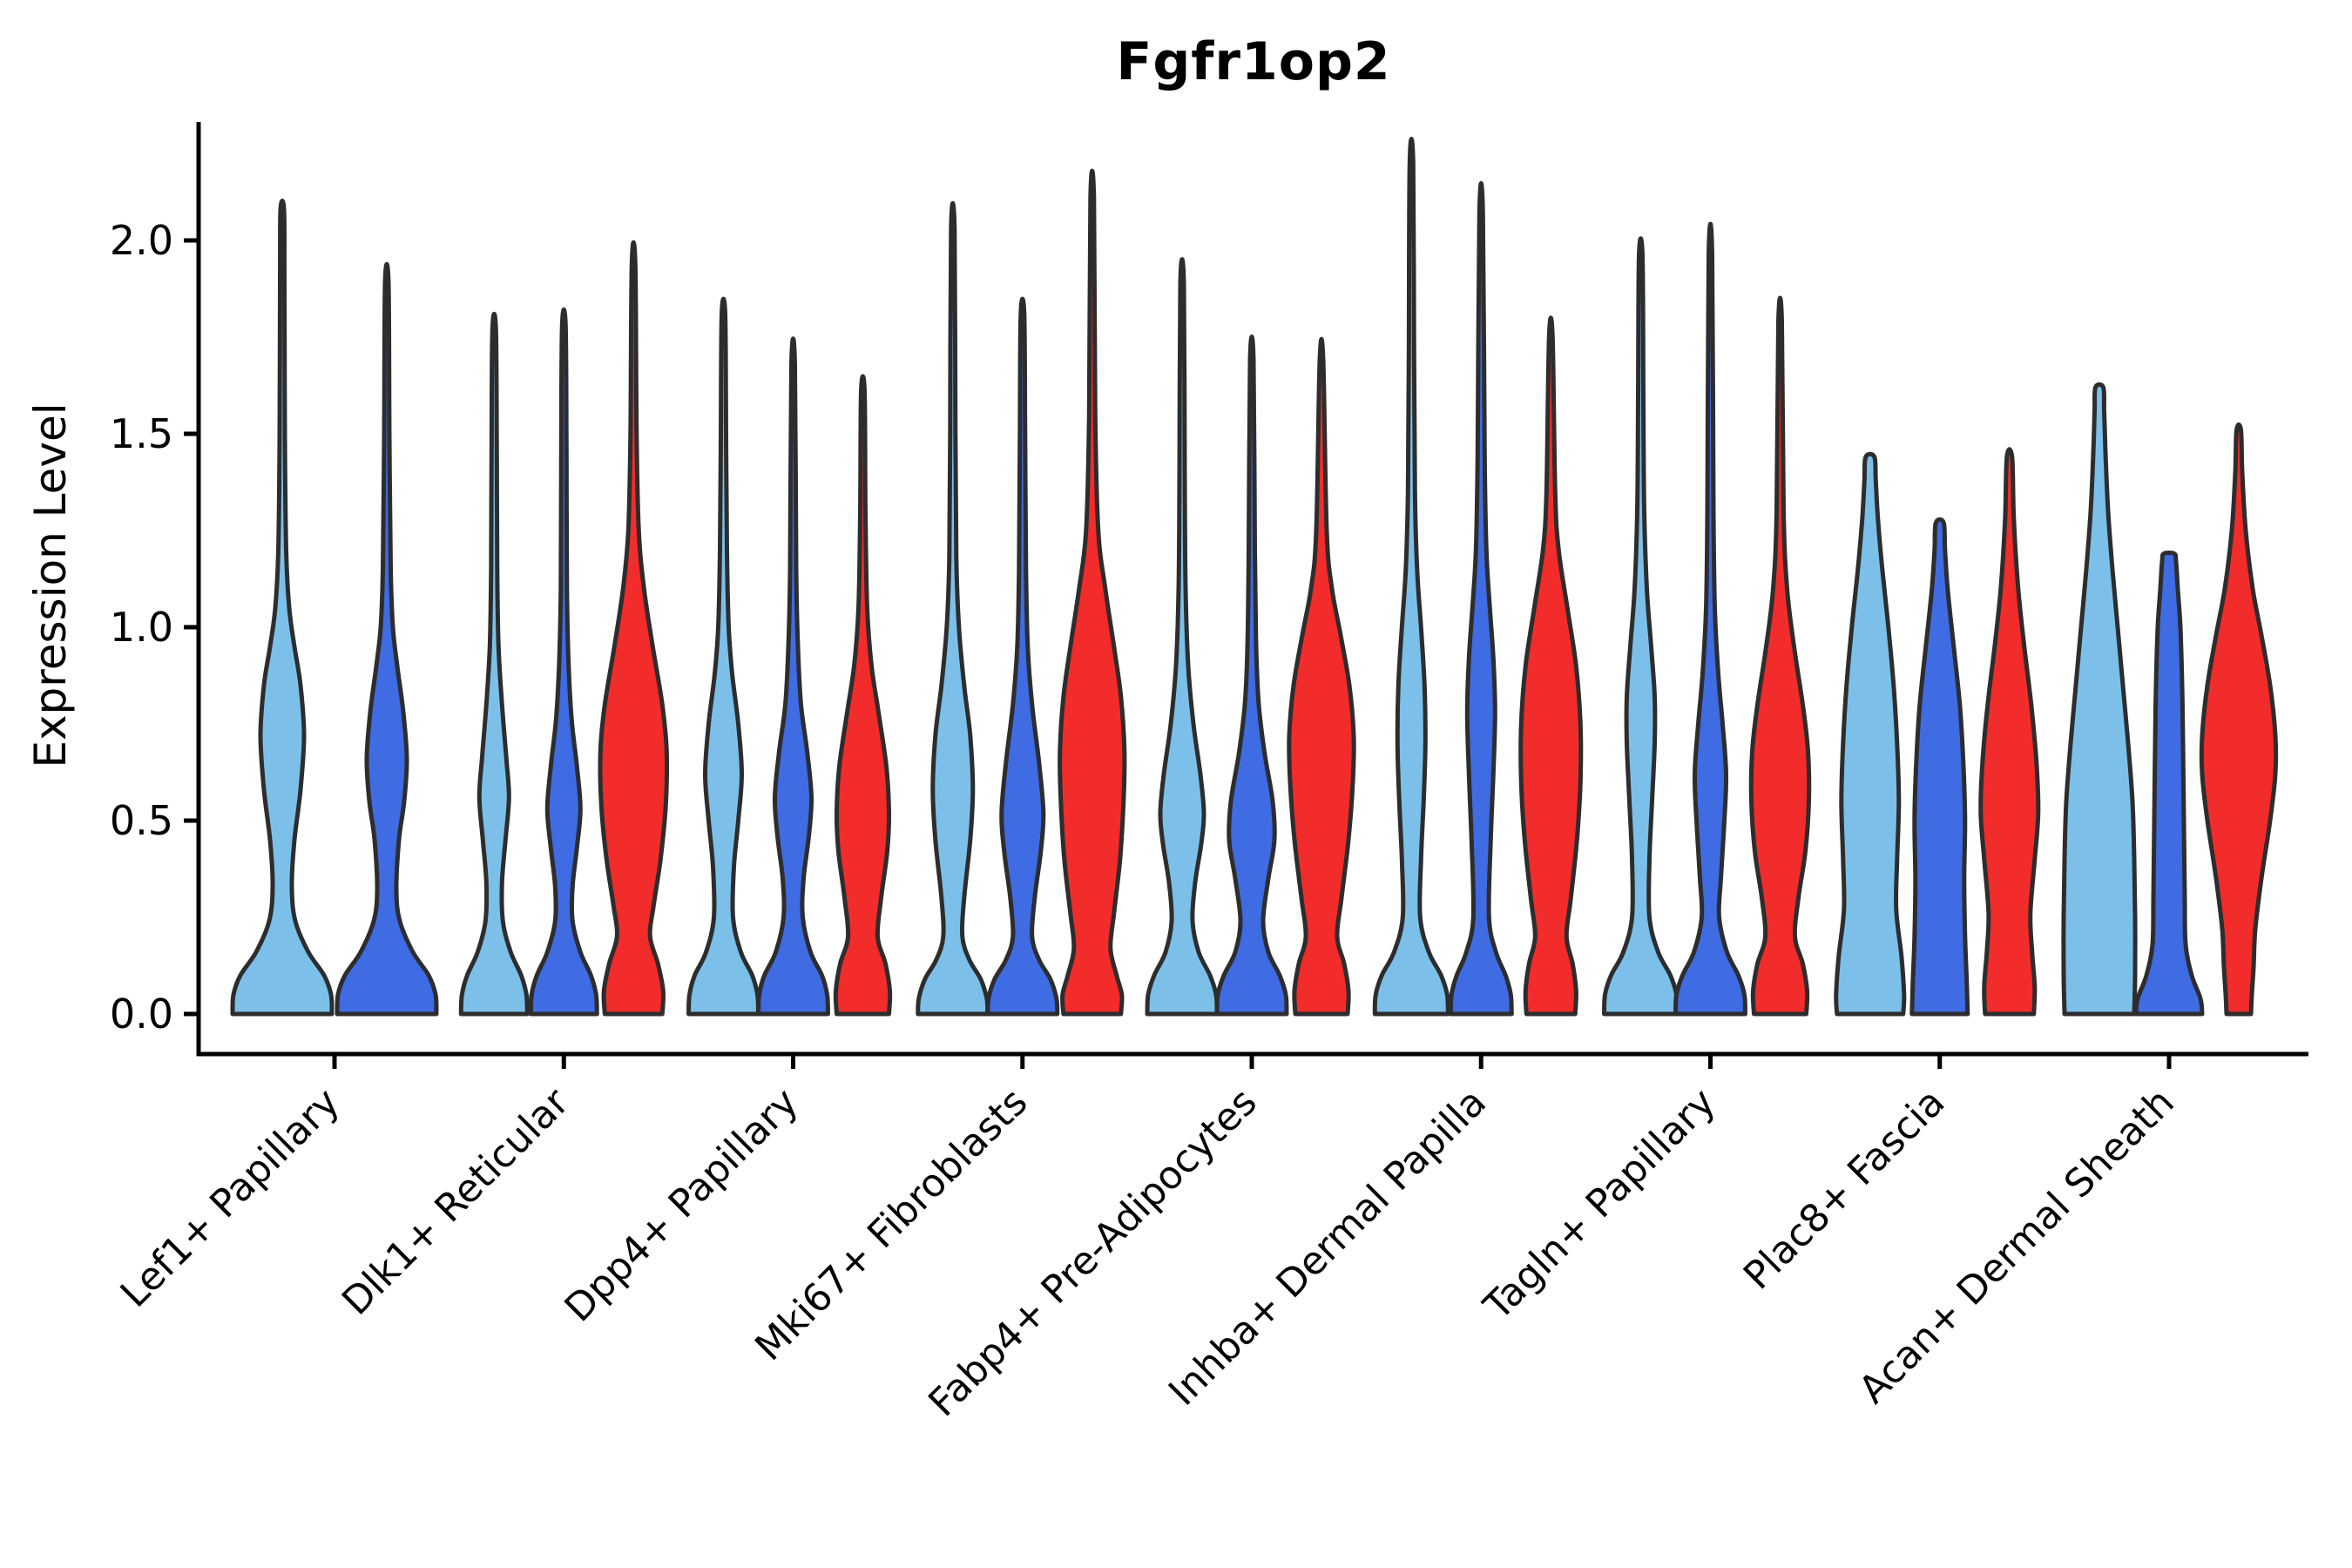  I want to click on violin-acan-blue, so click(2169, 784).